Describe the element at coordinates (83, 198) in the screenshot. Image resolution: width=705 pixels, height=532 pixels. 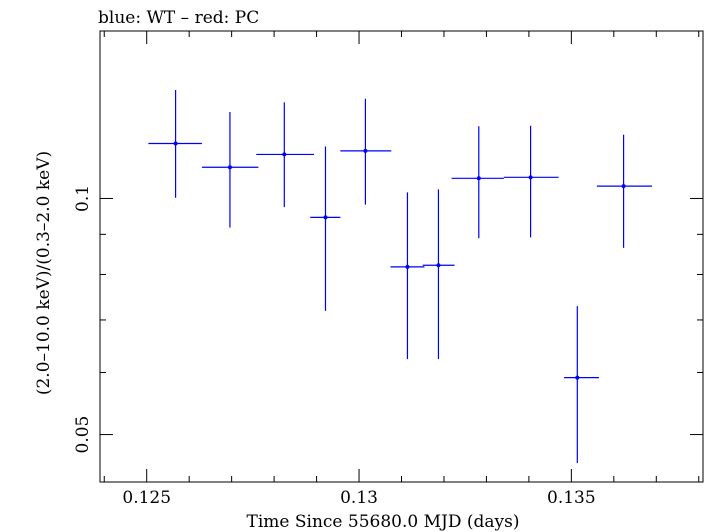
I see `y-tick-label: 0.1` at that location.